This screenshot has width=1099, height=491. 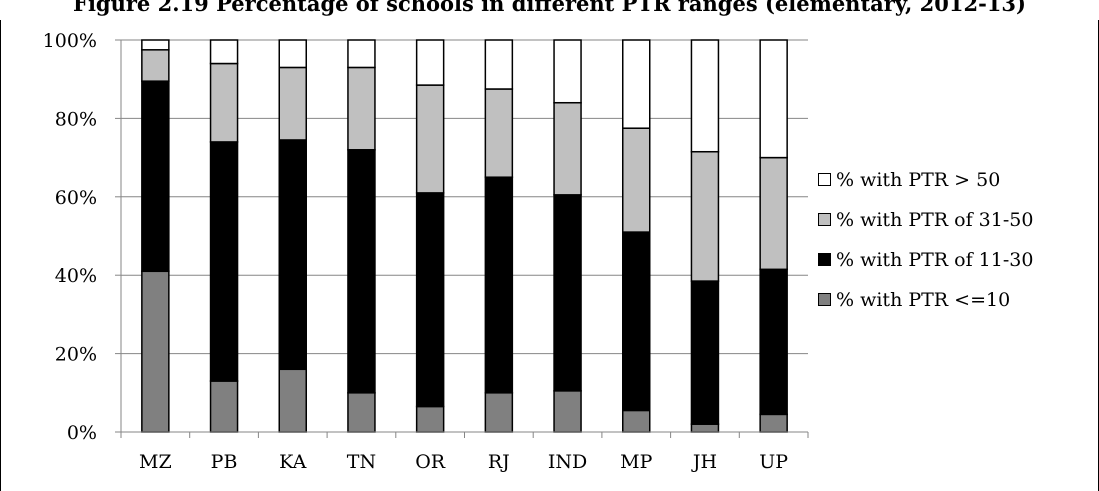 I want to click on x-tick-label: MP, so click(x=636, y=462).